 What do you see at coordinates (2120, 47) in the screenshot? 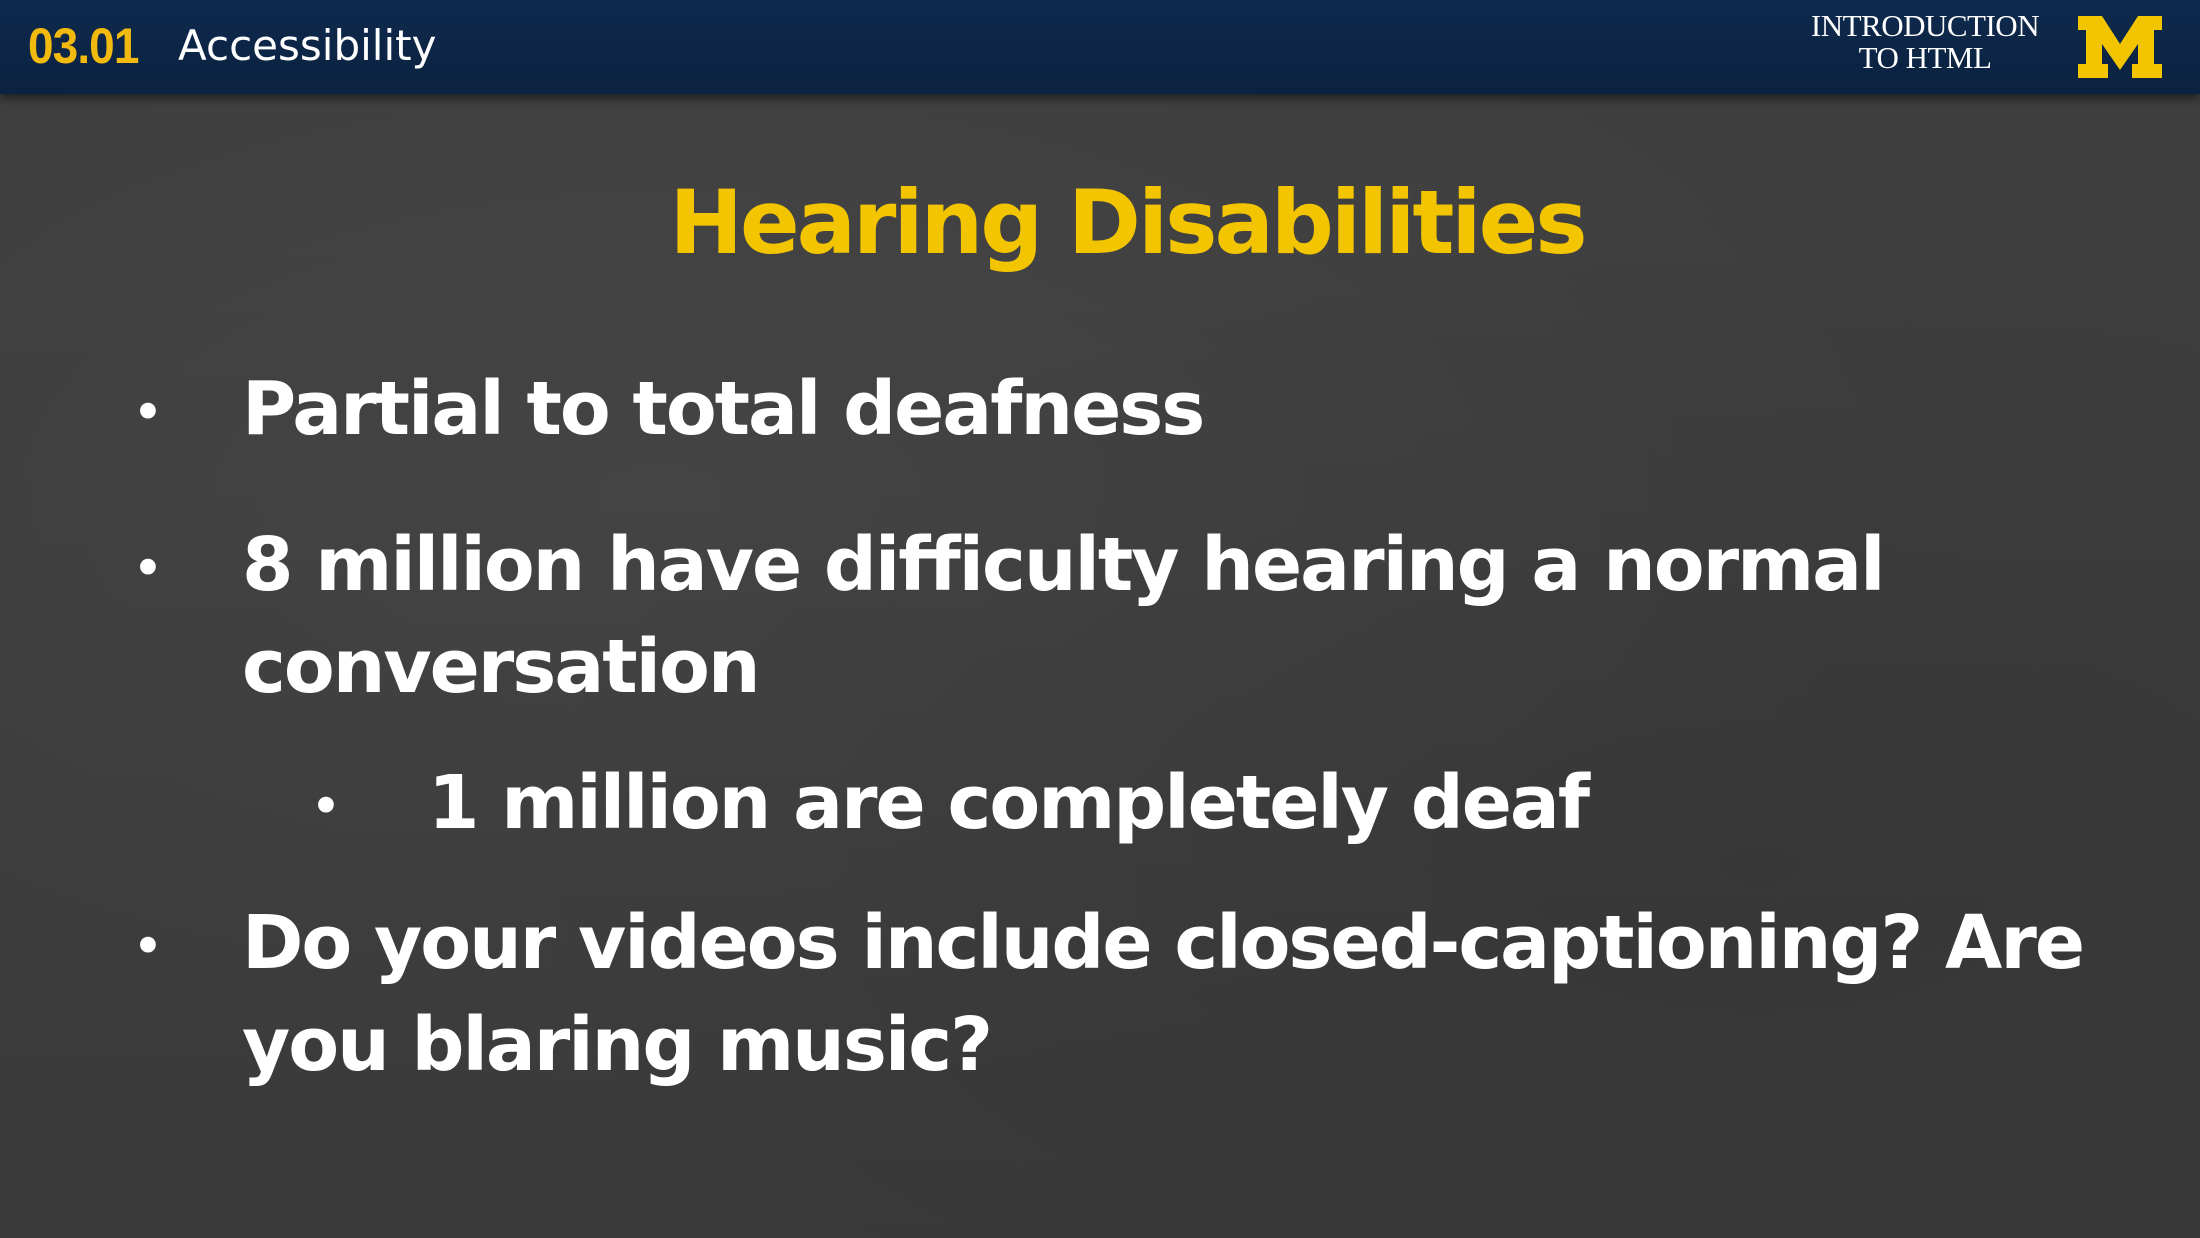
I see `block-m-logo-icon` at bounding box center [2120, 47].